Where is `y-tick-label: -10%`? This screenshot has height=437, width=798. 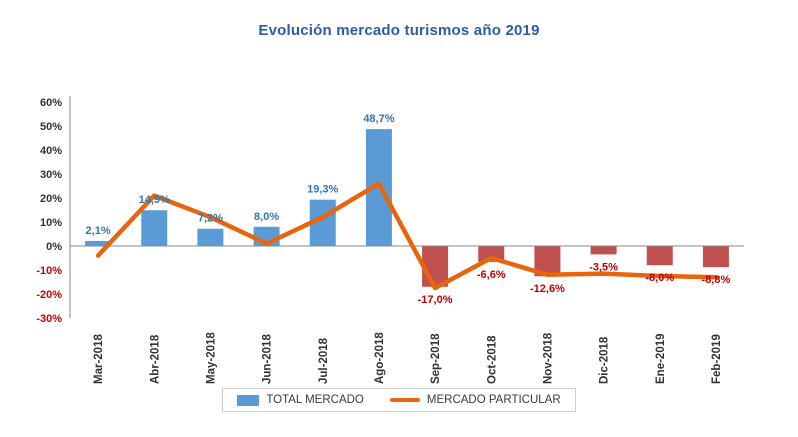 y-tick-label: -10% is located at coordinates (49, 271).